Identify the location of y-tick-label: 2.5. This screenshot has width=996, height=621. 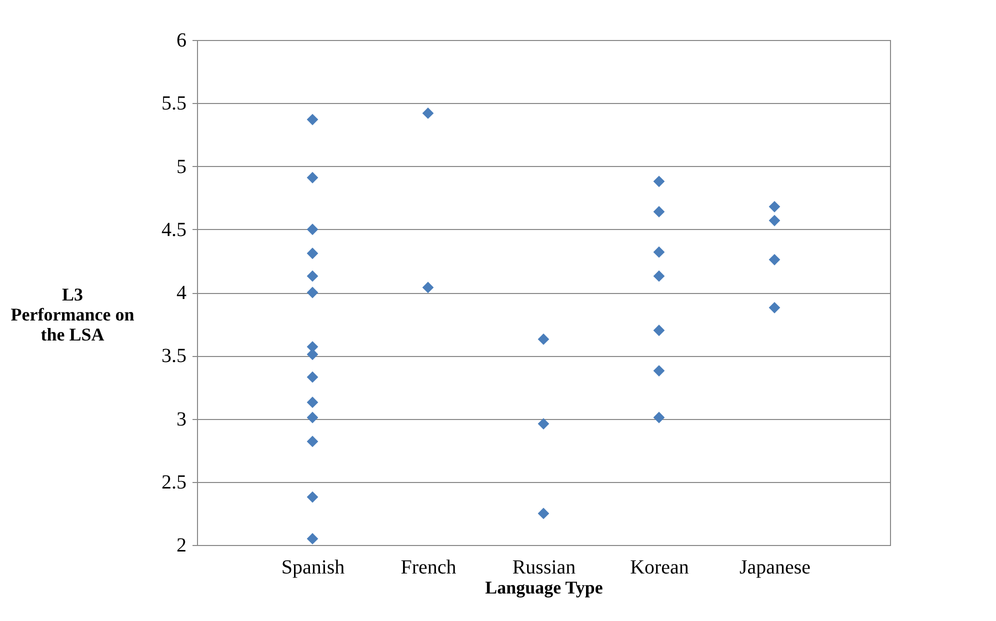
(174, 482).